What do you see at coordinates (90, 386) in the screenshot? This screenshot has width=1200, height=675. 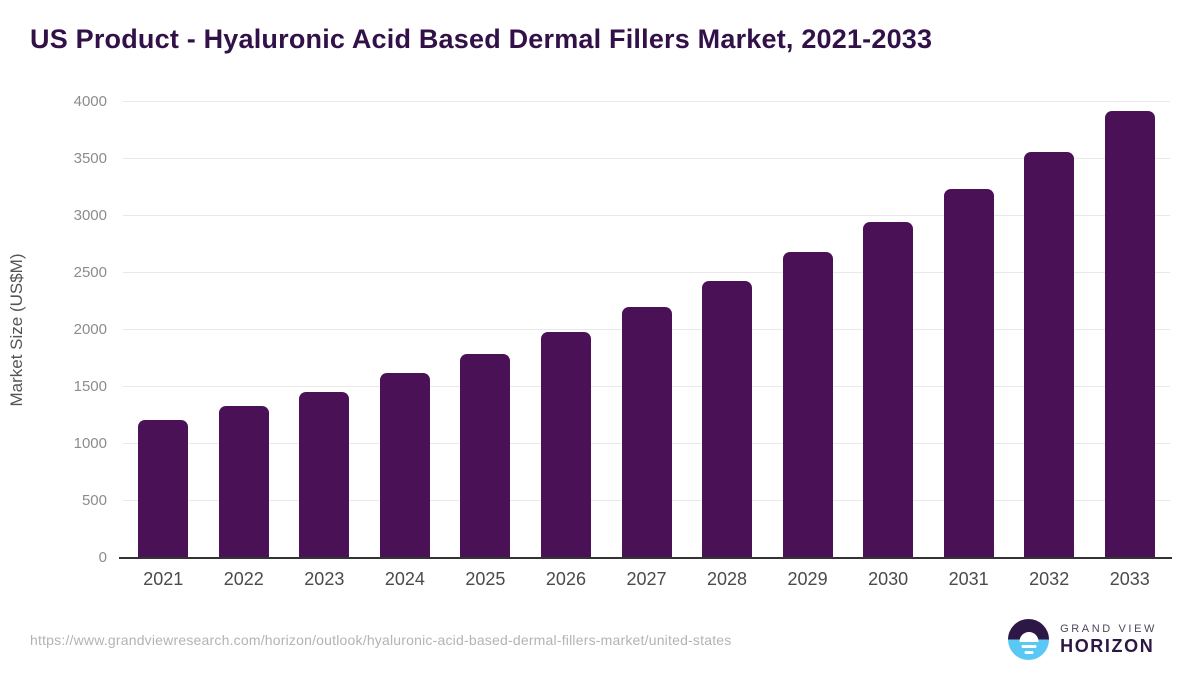 I see `y-tick-label: 1500` at bounding box center [90, 386].